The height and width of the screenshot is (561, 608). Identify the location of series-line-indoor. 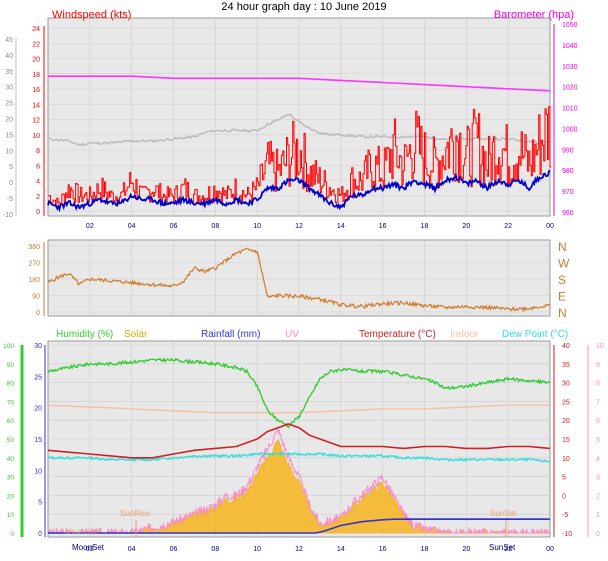
(298, 409).